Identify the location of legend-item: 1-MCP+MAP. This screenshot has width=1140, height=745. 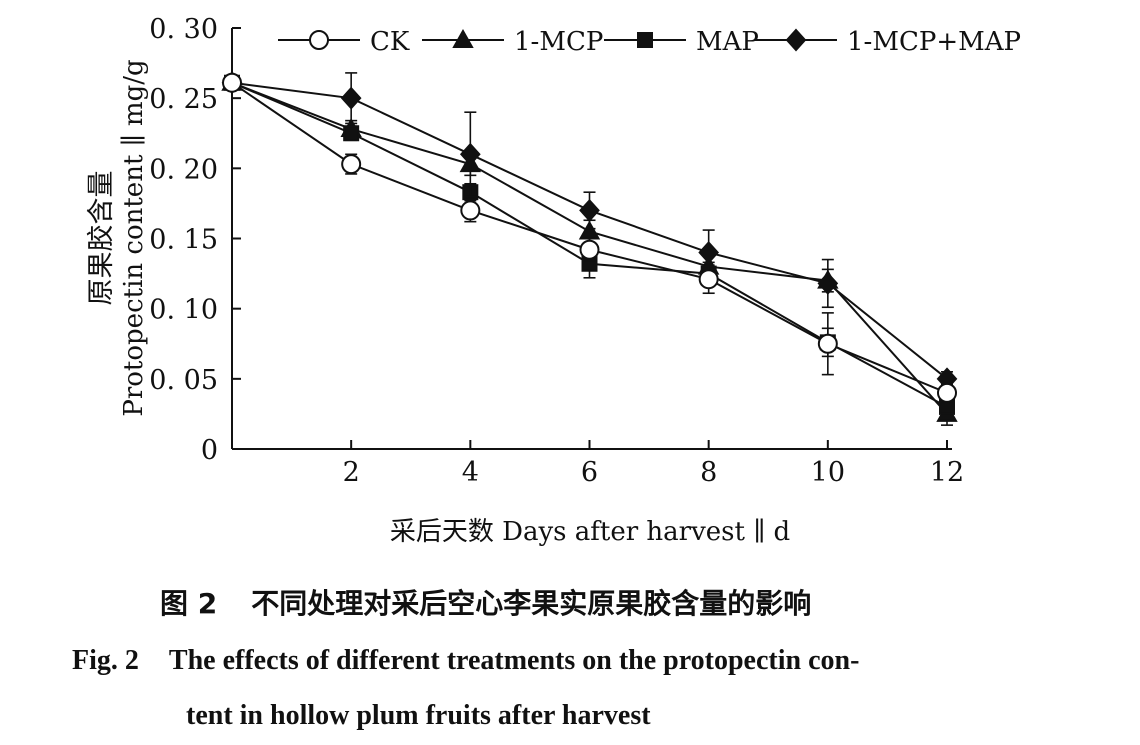
(888, 42).